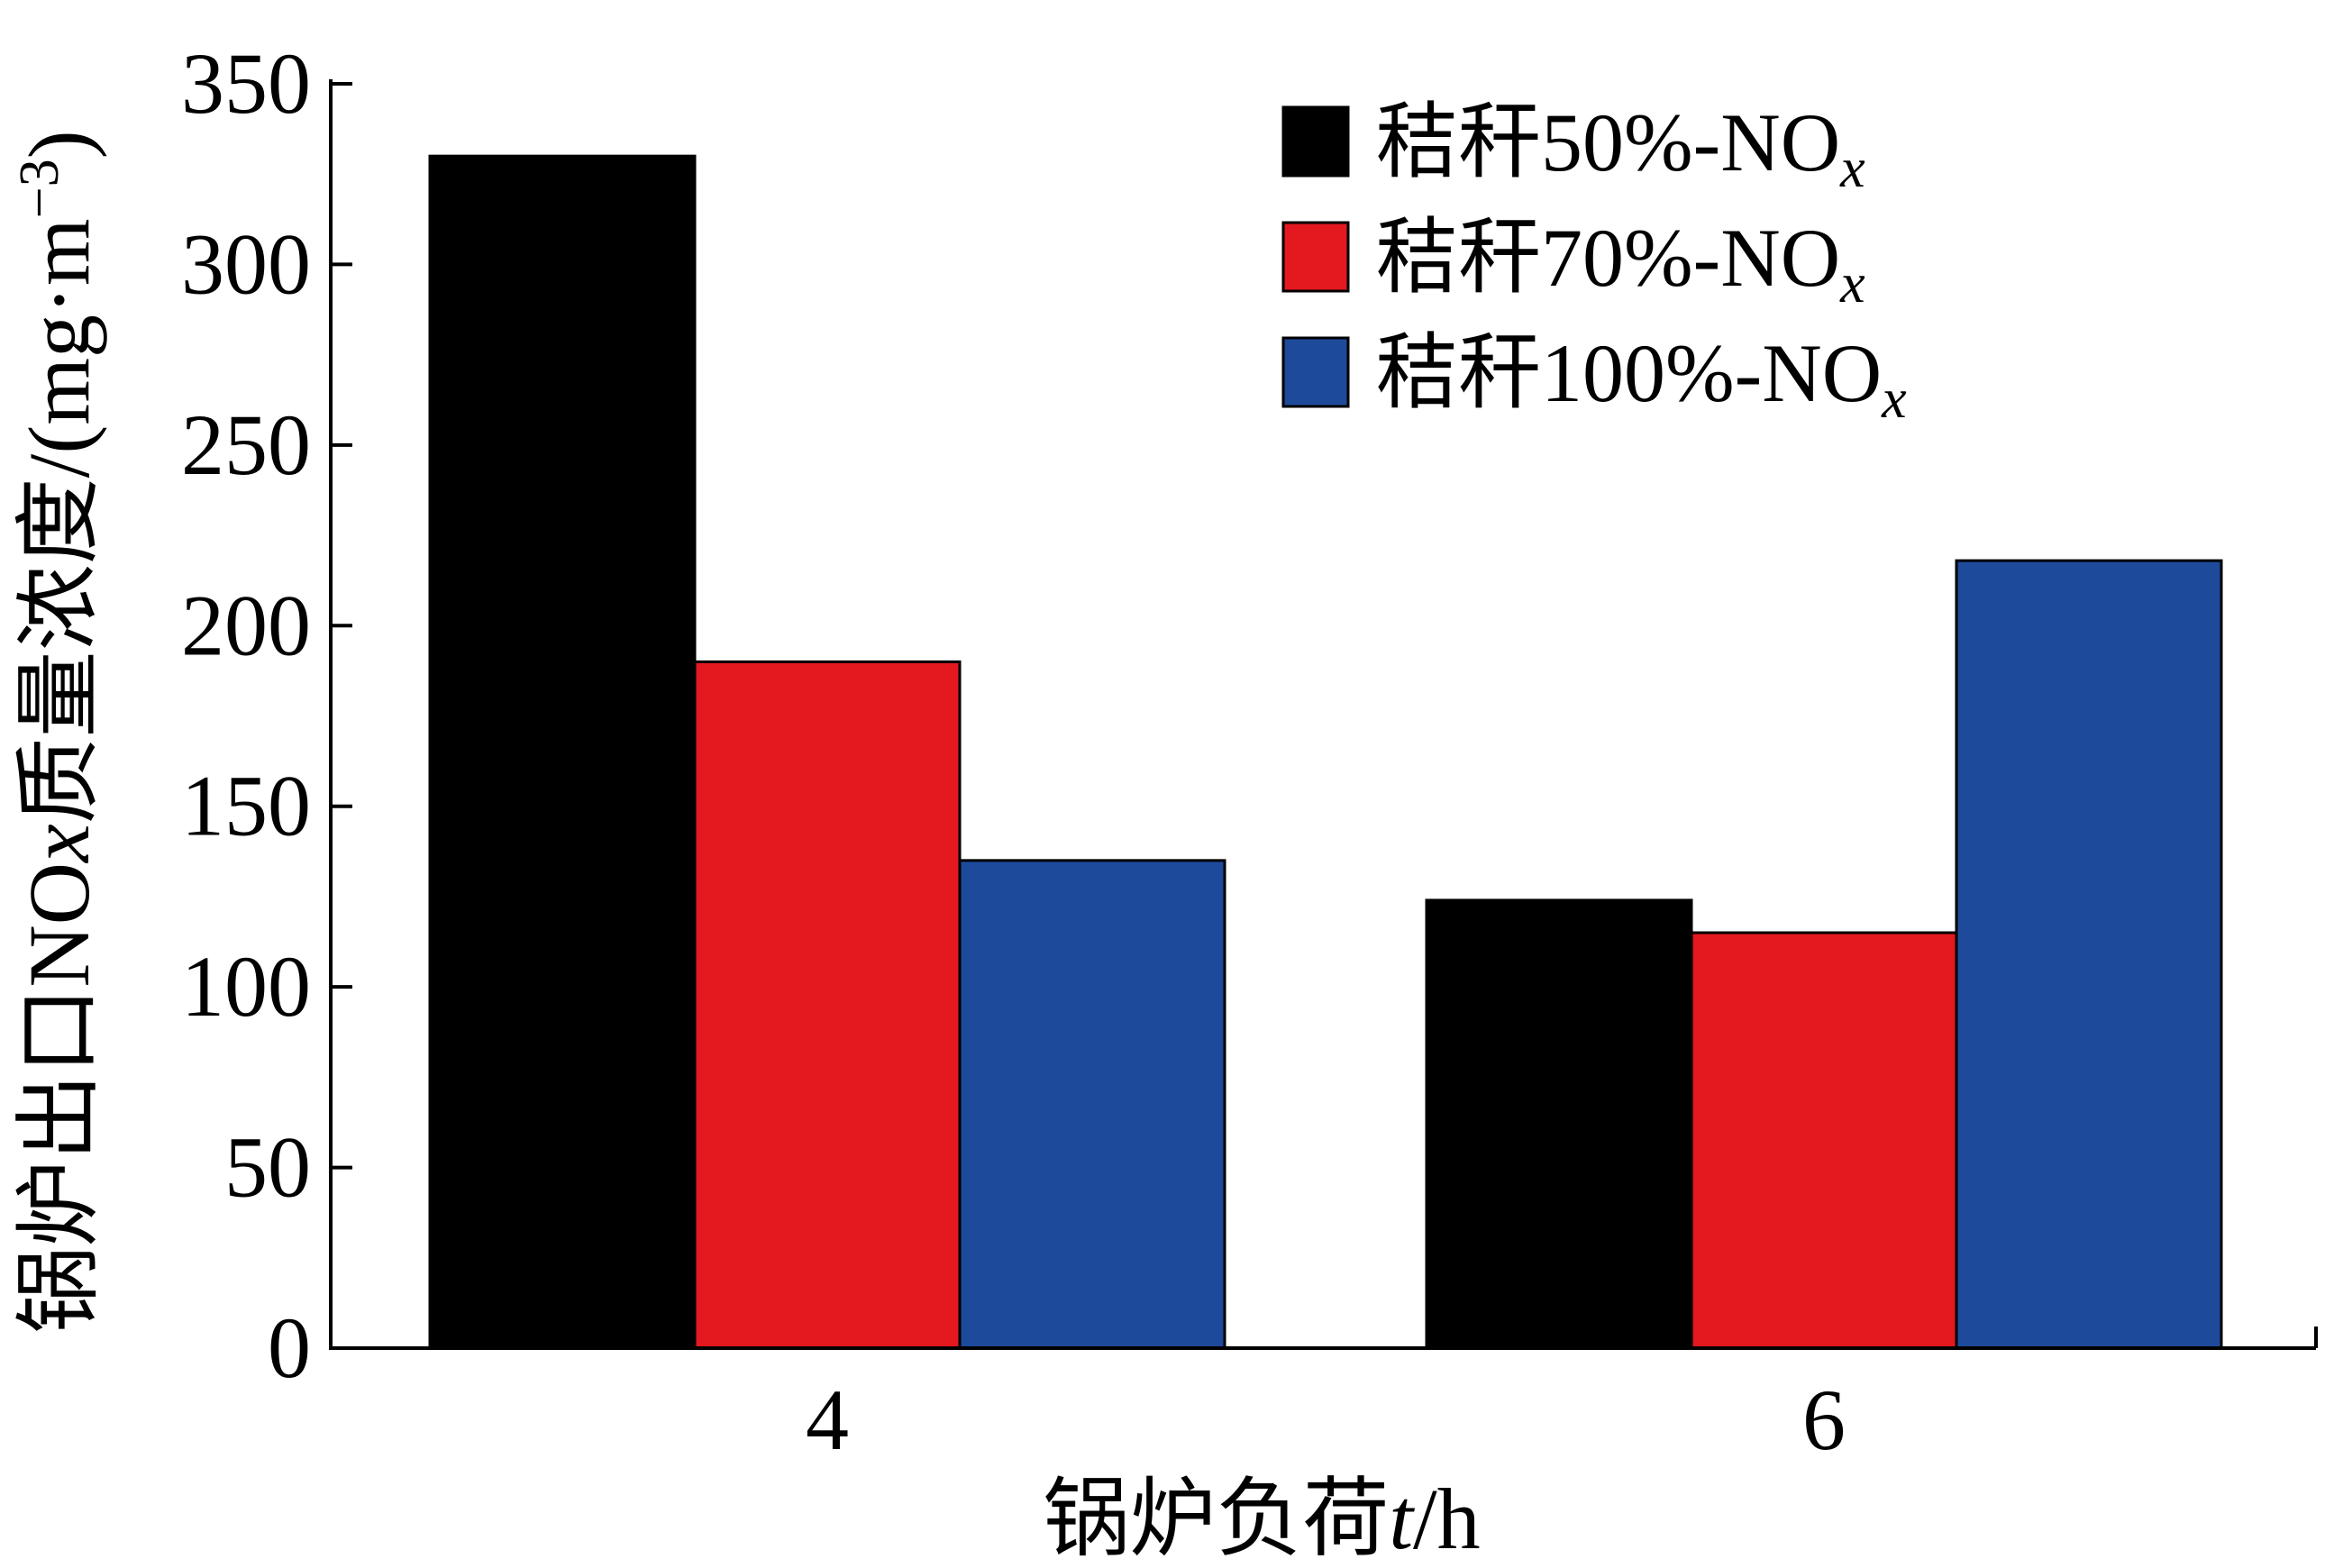 Image resolution: width=2325 pixels, height=1568 pixels. I want to click on y-tick-label: 50, so click(267, 1167).